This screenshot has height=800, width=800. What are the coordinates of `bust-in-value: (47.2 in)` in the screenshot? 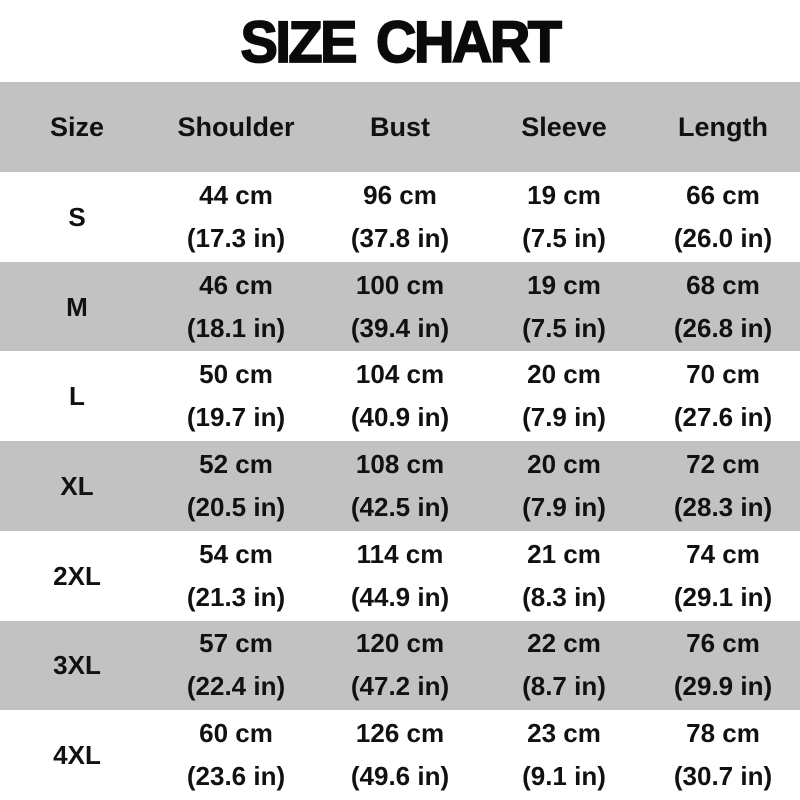 It's located at (400, 686).